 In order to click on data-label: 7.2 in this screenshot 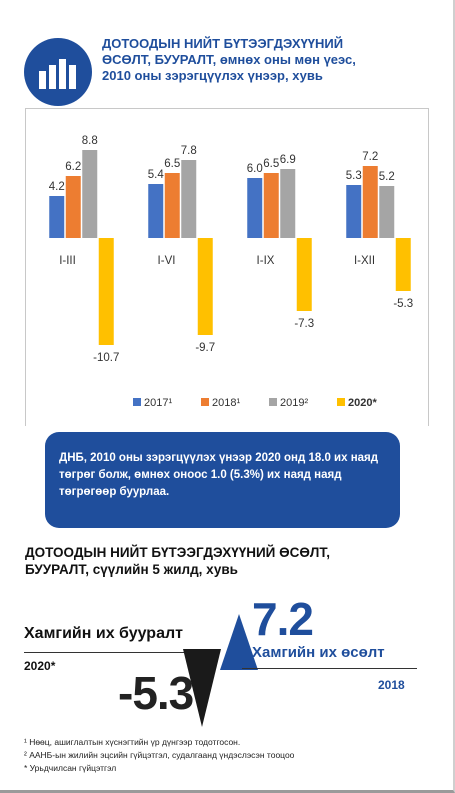, I will do `click(370, 157)`.